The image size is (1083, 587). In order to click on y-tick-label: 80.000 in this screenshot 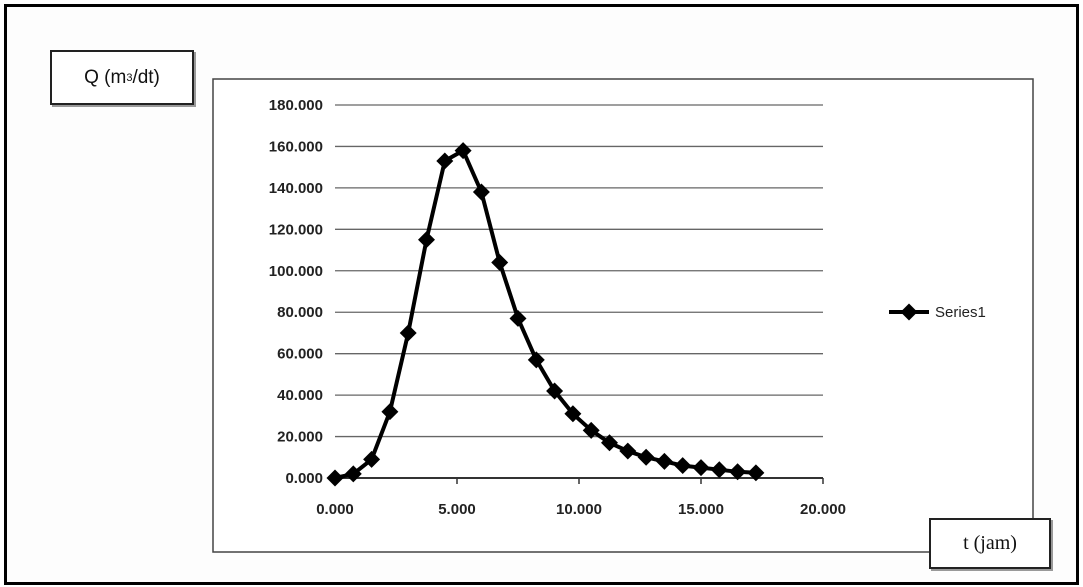, I will do `click(300, 312)`.